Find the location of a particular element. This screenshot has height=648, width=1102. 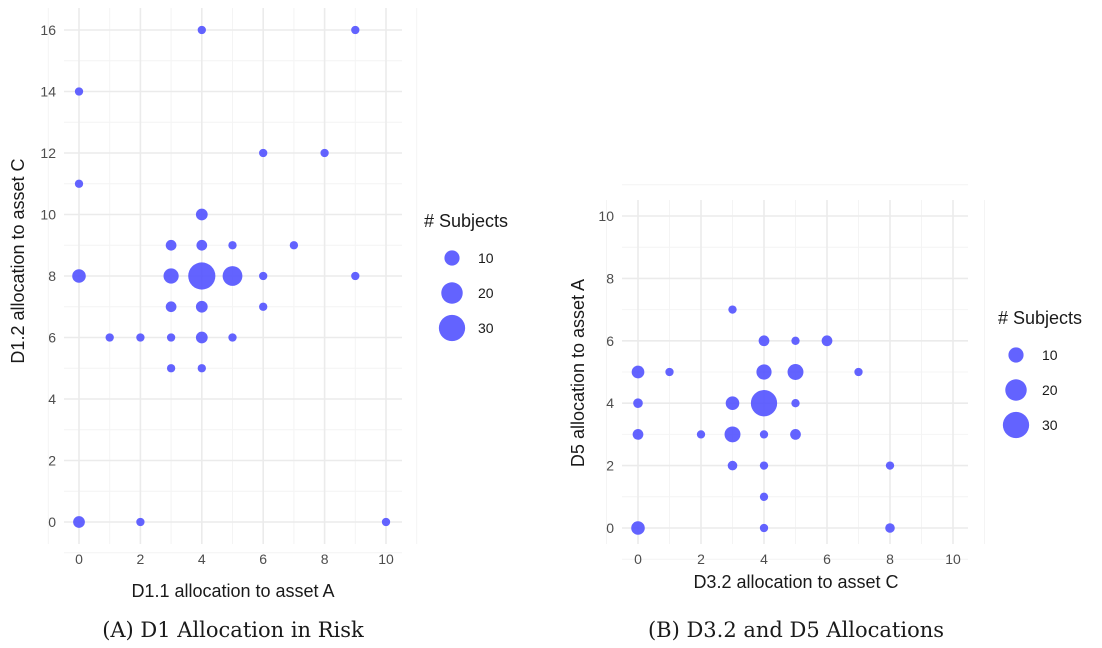

a-legend-label: 10 is located at coordinates (486, 258).